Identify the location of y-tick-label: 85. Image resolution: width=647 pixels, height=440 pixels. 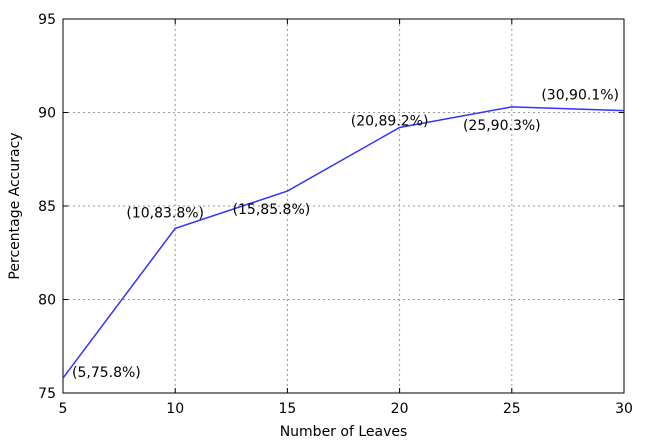
(47, 207).